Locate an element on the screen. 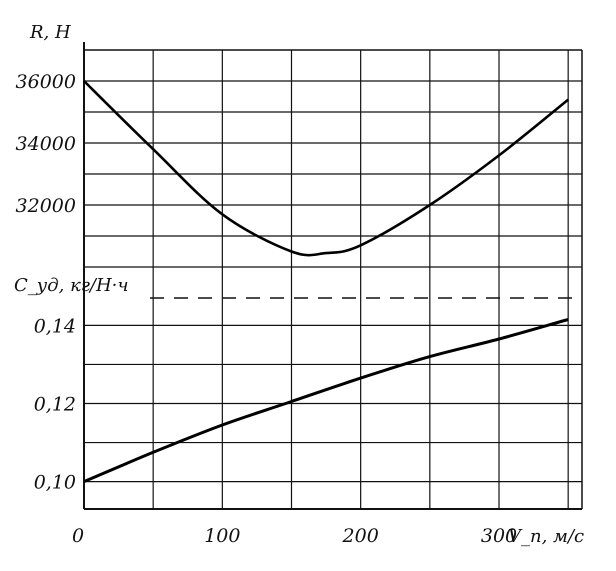 This screenshot has height=571, width=616. y-tick-label-bottom: 0,12 is located at coordinates (55, 405).